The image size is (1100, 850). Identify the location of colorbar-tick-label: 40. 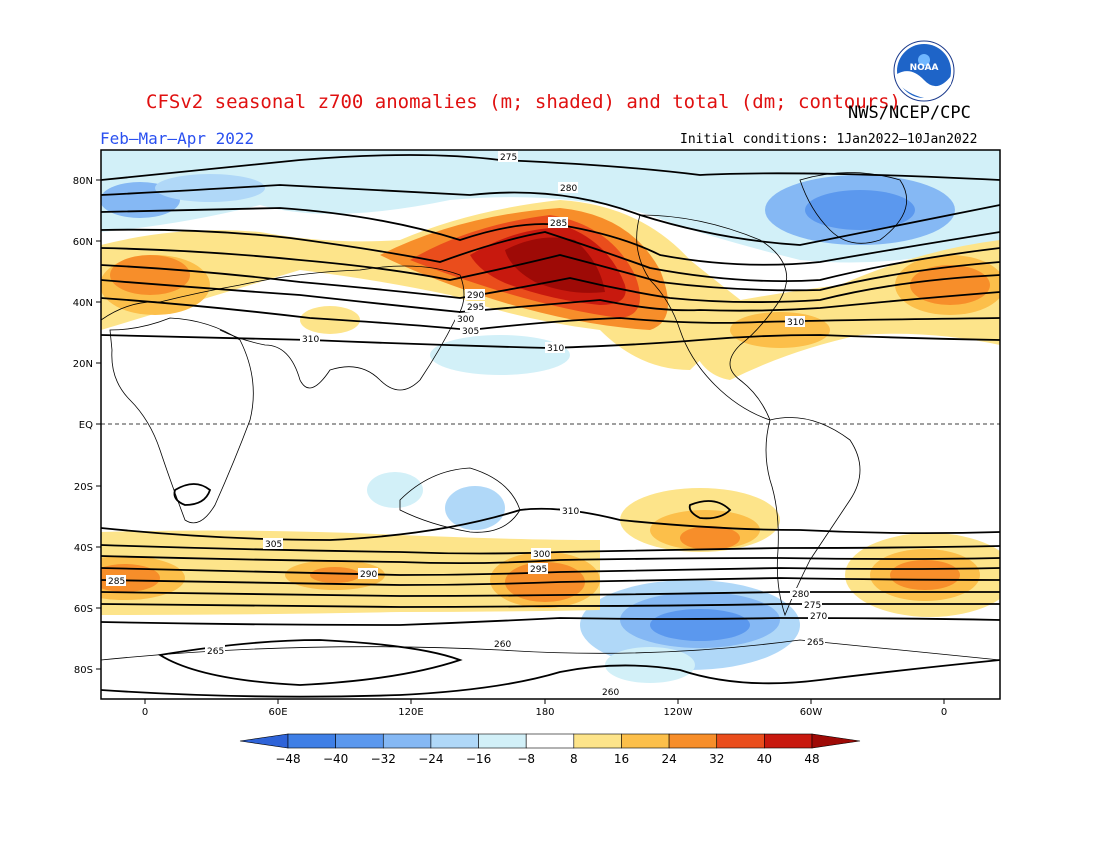
(764, 759).